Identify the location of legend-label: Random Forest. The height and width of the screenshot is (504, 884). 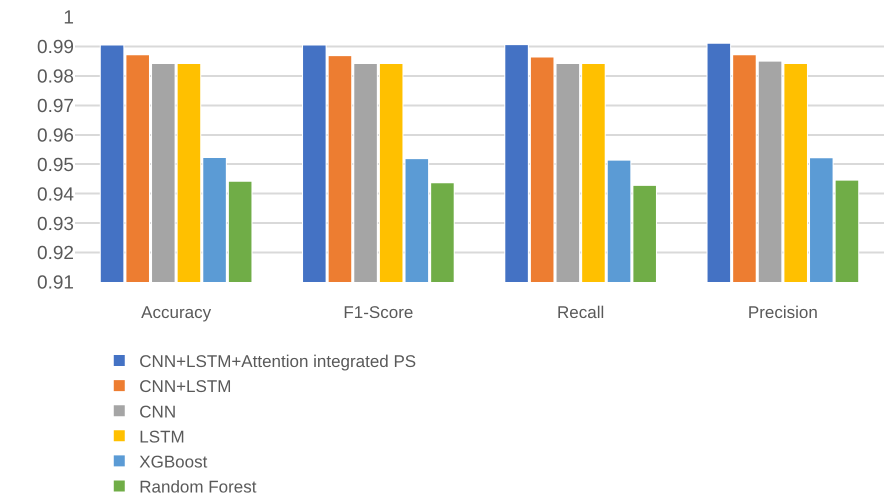
(198, 487).